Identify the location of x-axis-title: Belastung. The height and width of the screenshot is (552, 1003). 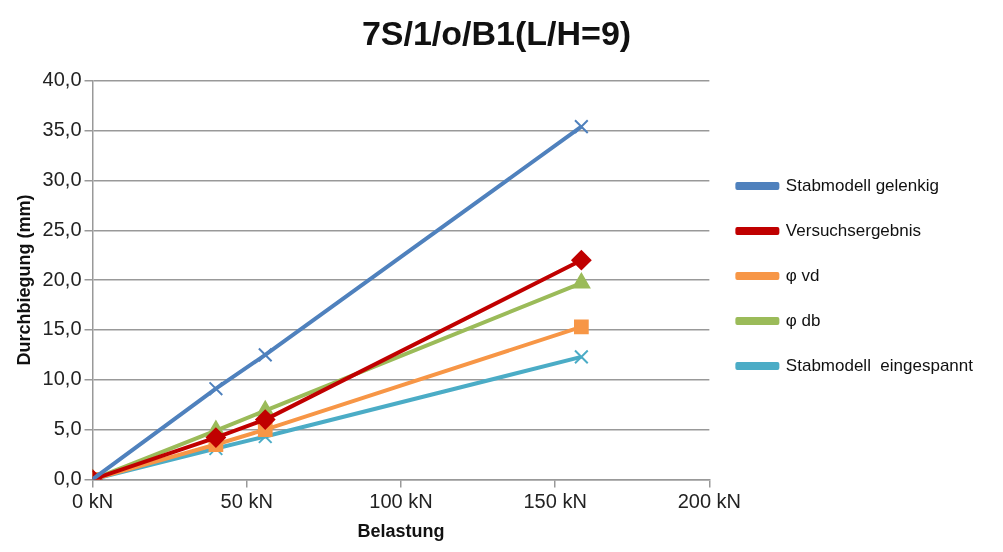
(401, 531).